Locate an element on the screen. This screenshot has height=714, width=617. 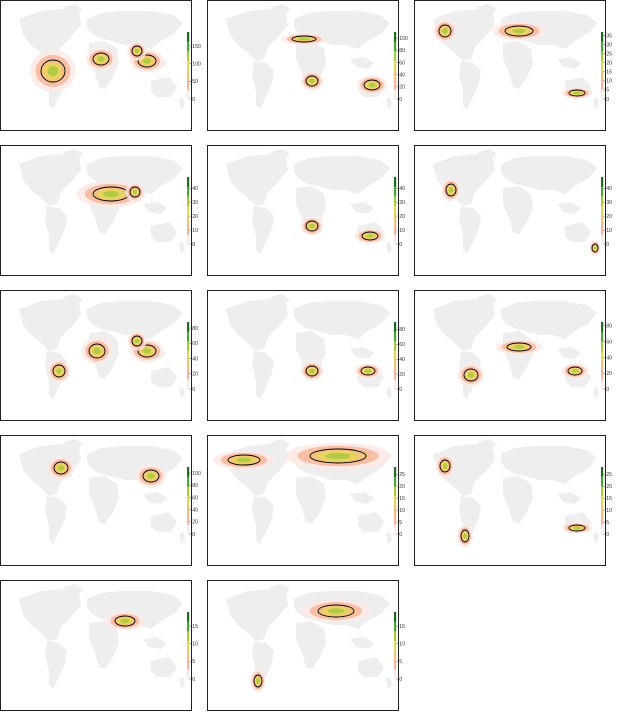
legend-11: 0 5 10 15 20 25 is located at coordinates (402, 500).